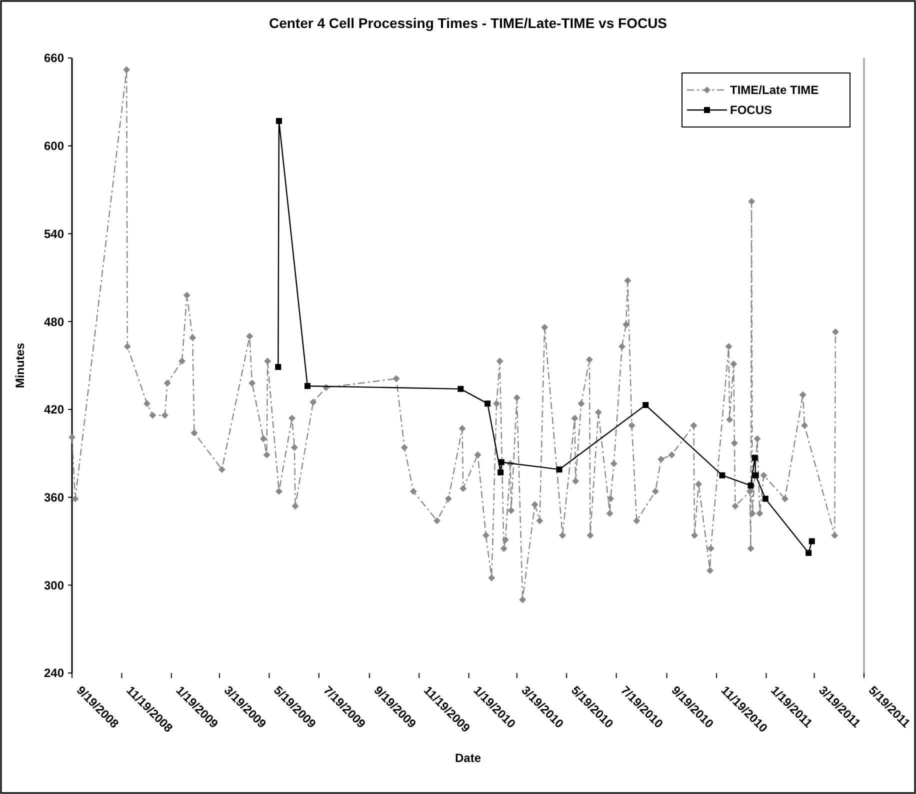  I want to click on legend-label: TIME/Late TIME, so click(774, 90).